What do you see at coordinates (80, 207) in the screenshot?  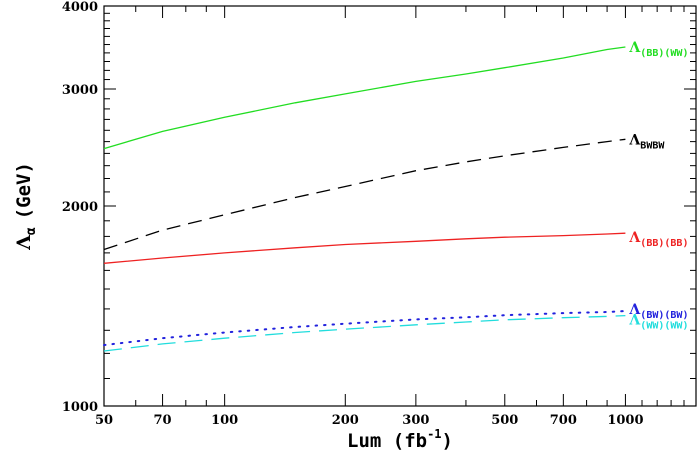 I see `y-tick-label: 2000` at bounding box center [80, 207].